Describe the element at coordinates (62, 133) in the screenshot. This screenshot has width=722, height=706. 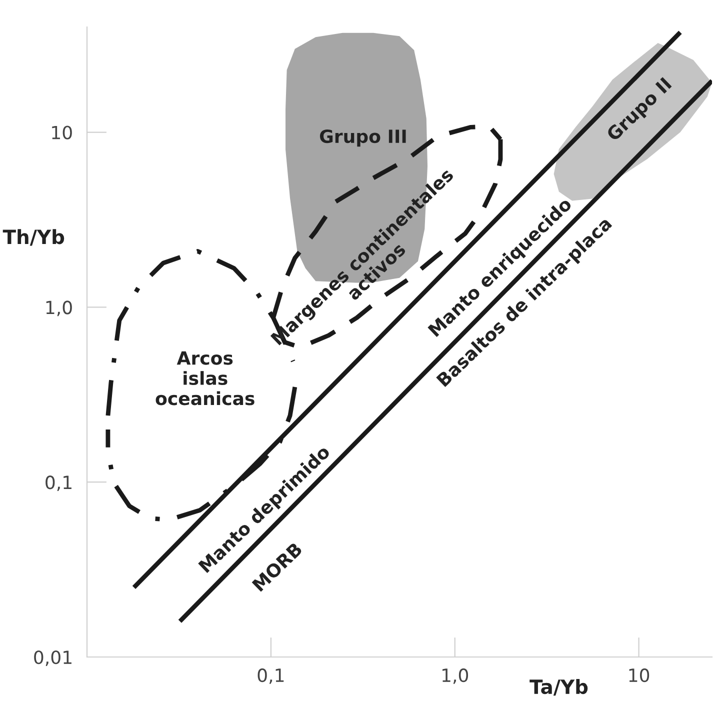
I see `y-tick-label: 10` at that location.